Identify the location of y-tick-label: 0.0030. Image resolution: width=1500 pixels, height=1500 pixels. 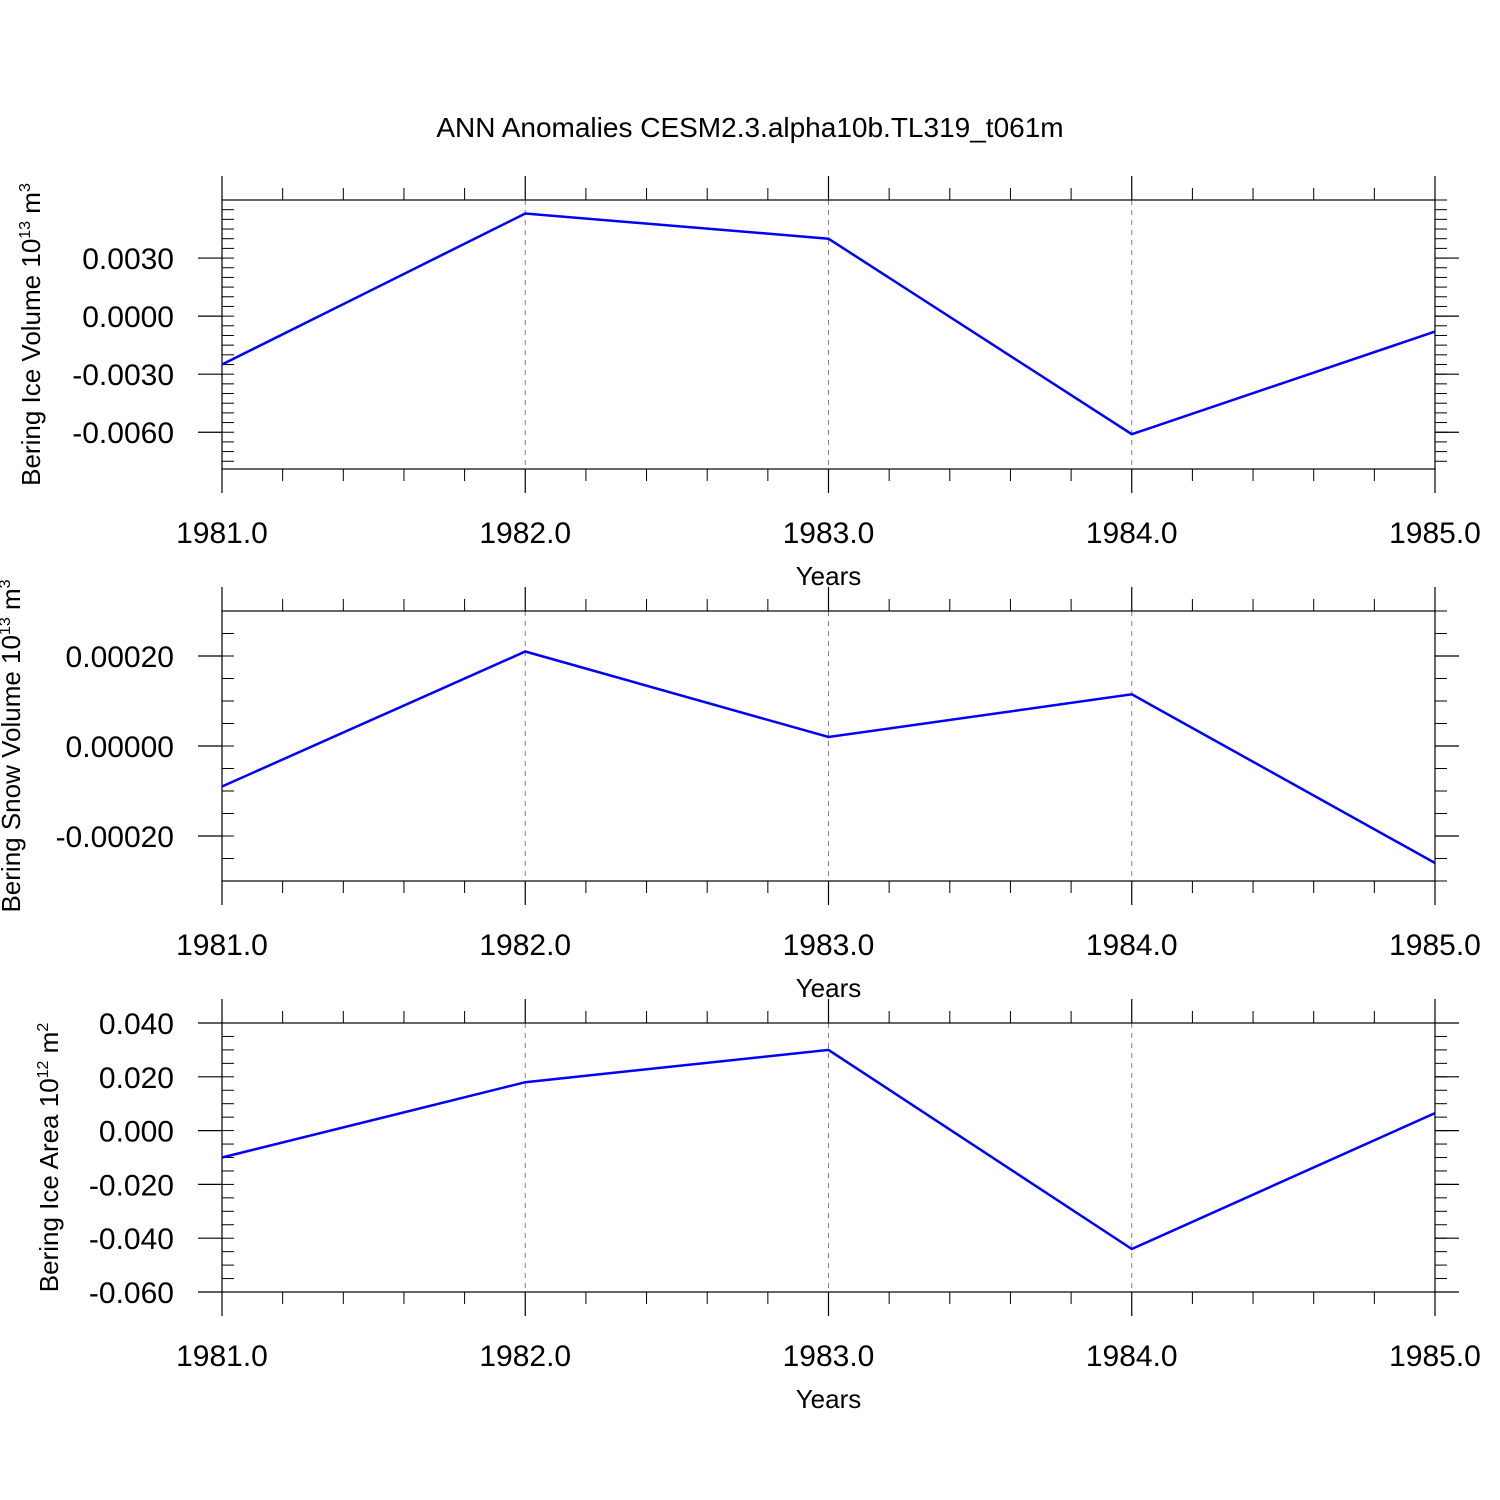
(128, 259).